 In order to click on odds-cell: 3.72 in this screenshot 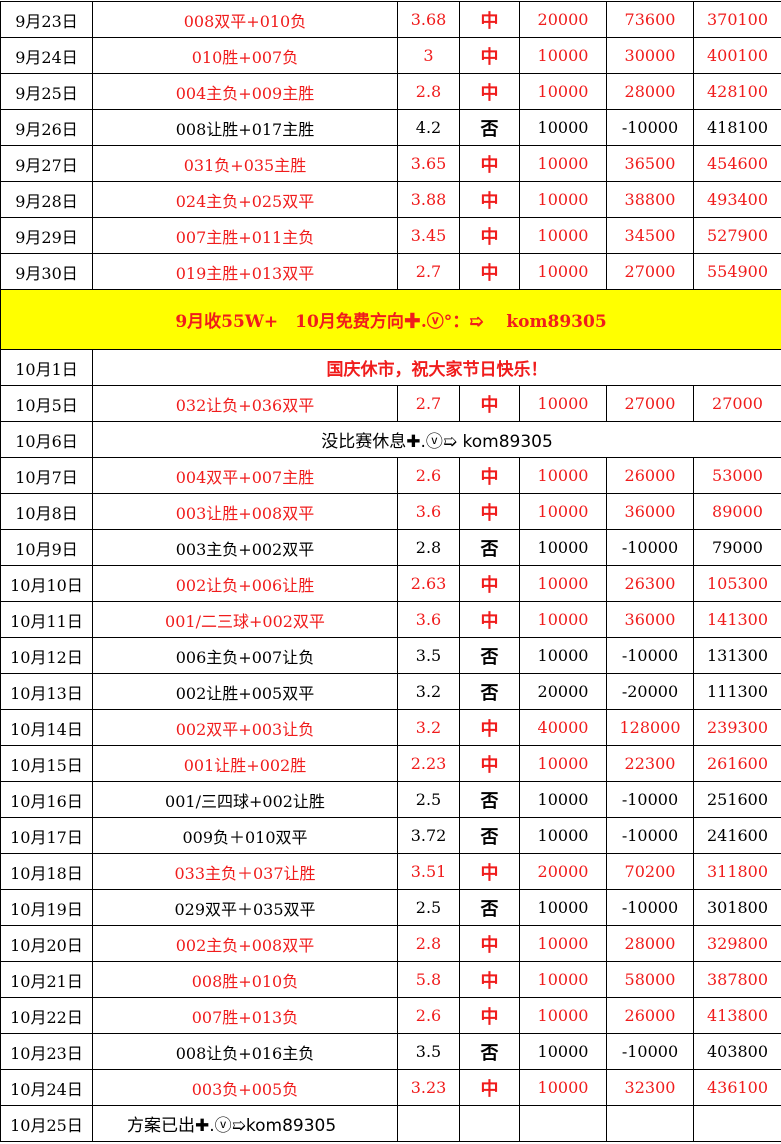, I will do `click(429, 836)`.